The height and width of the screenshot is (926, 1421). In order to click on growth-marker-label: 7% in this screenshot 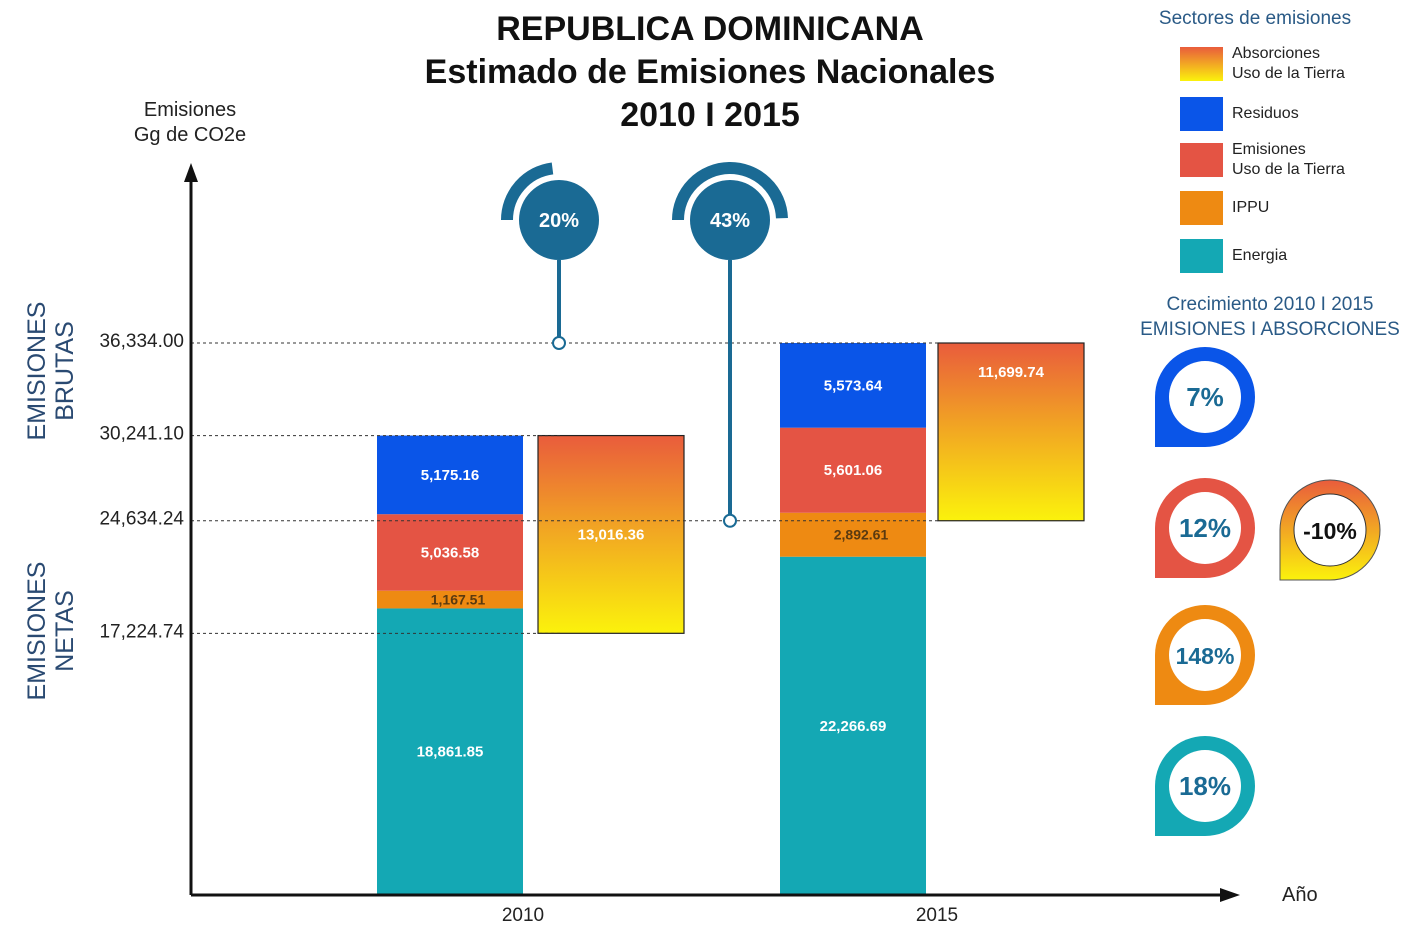, I will do `click(1205, 397)`.